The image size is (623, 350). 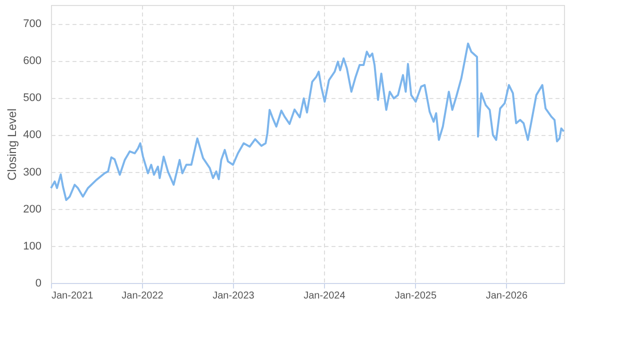 What do you see at coordinates (325, 296) in the screenshot?
I see `x-tick-label: Jan-2024` at bounding box center [325, 296].